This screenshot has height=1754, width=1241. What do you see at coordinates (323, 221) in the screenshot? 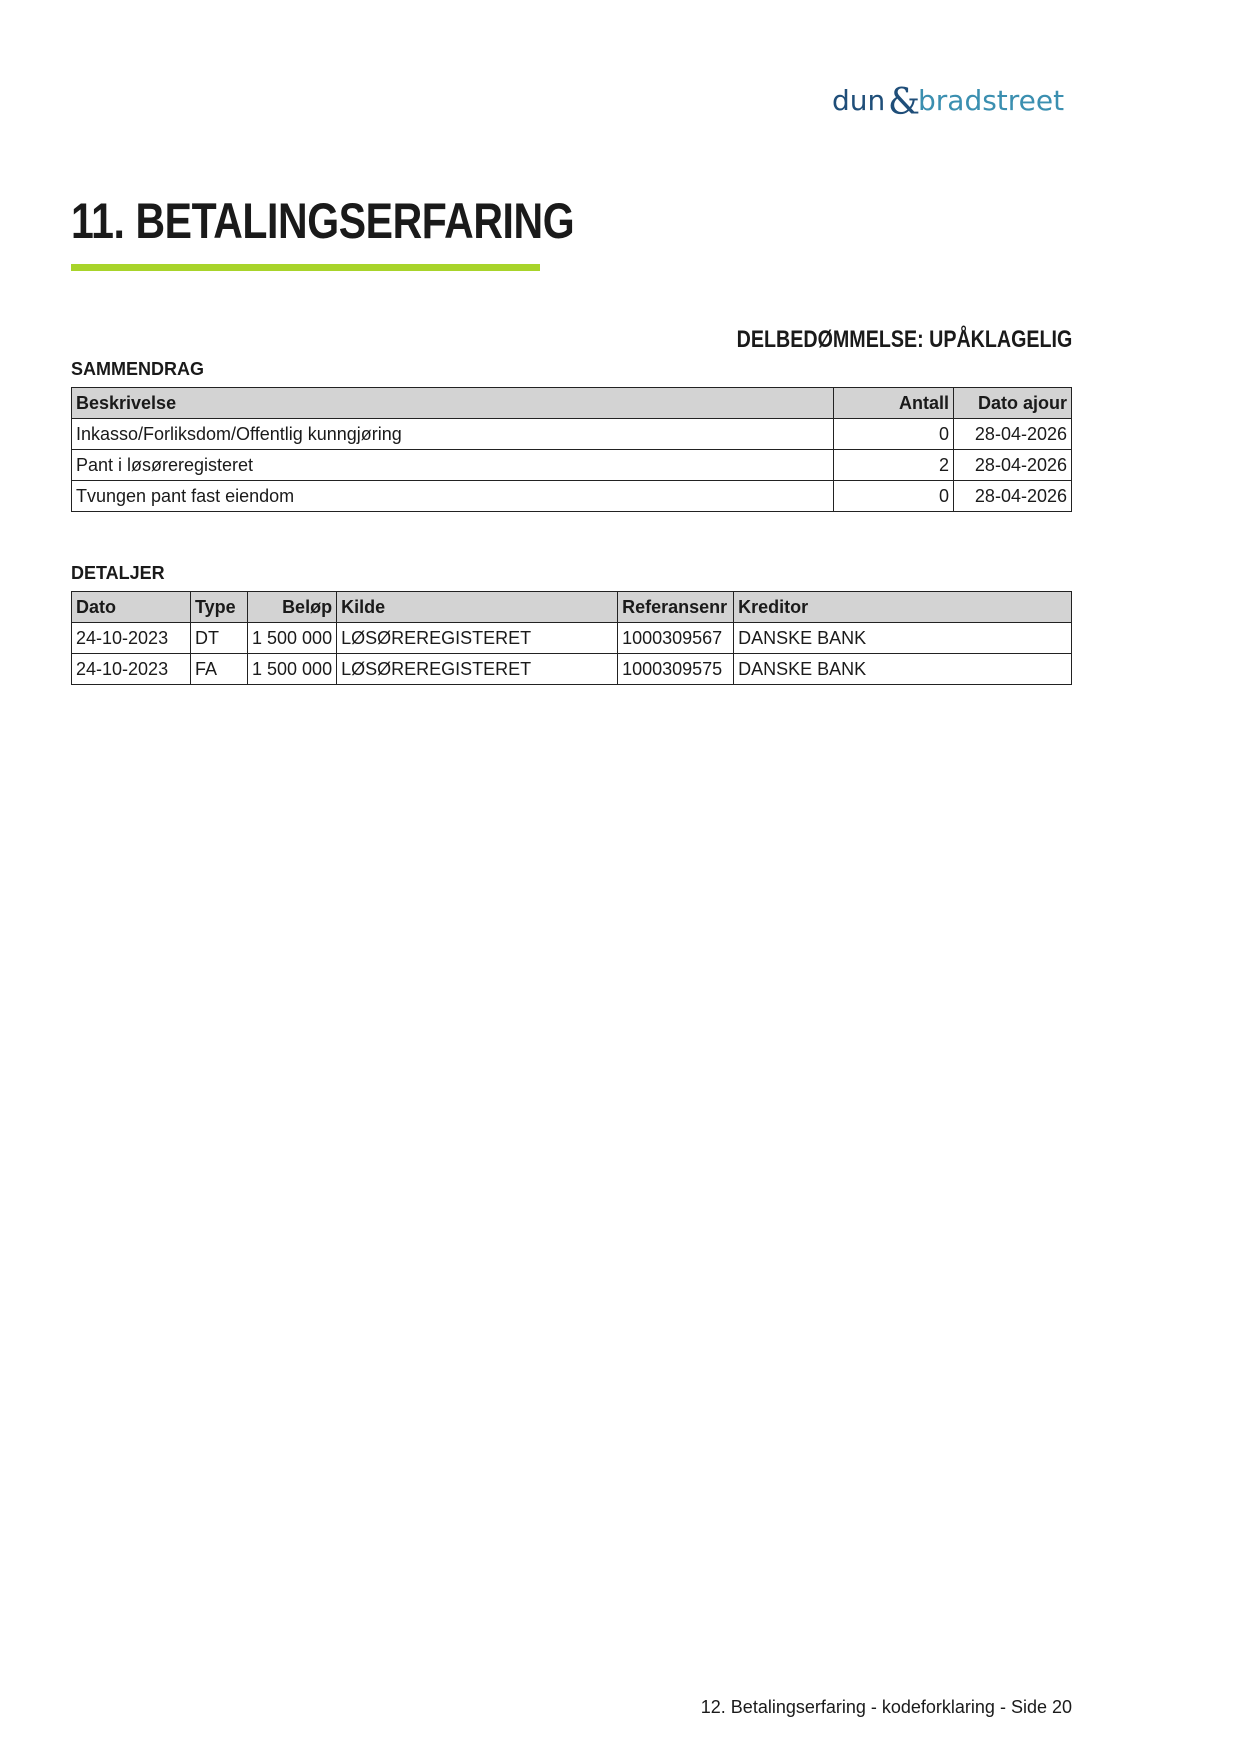
I see `page-title: 11. BETALINGSERFARING` at bounding box center [323, 221].